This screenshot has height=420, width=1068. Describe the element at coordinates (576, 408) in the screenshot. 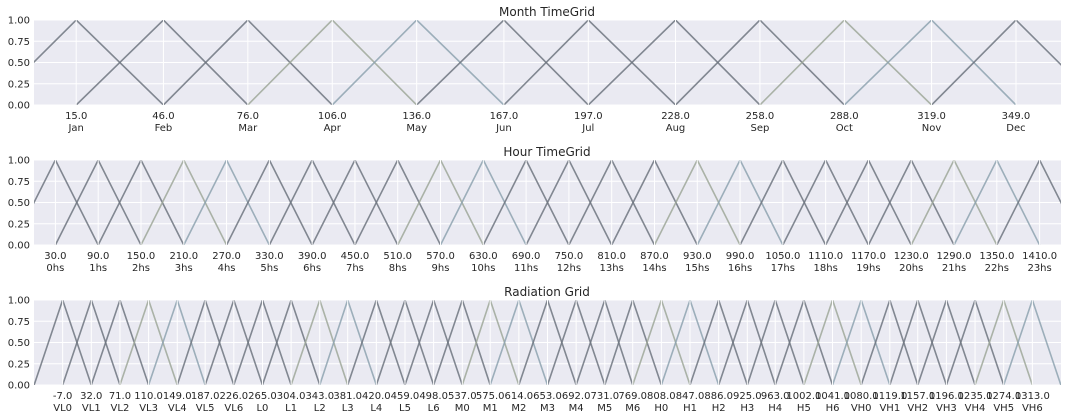

I see `x-tick-name: M4` at that location.